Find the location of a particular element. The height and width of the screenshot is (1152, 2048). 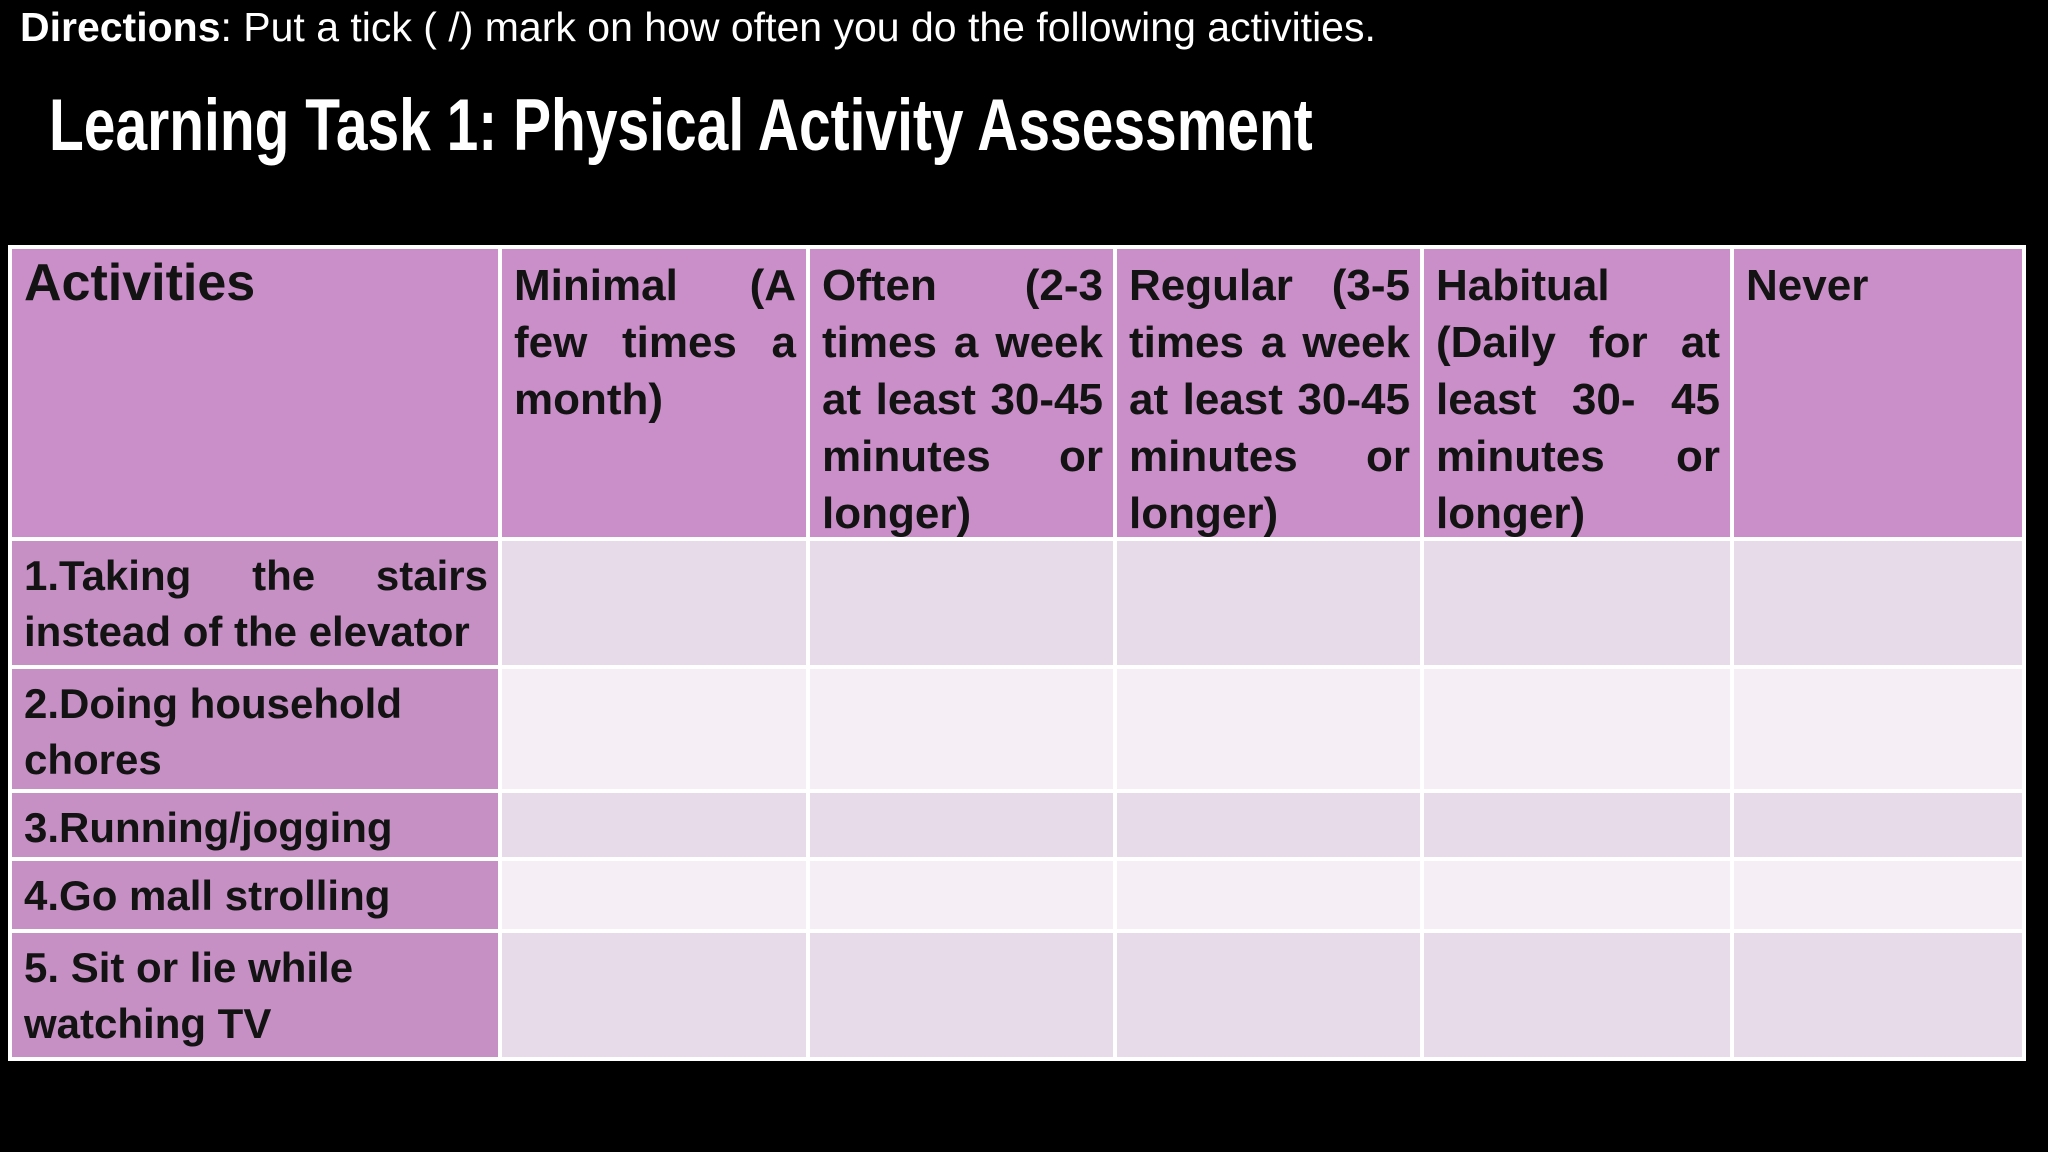

text-line: chores is located at coordinates (93, 759).